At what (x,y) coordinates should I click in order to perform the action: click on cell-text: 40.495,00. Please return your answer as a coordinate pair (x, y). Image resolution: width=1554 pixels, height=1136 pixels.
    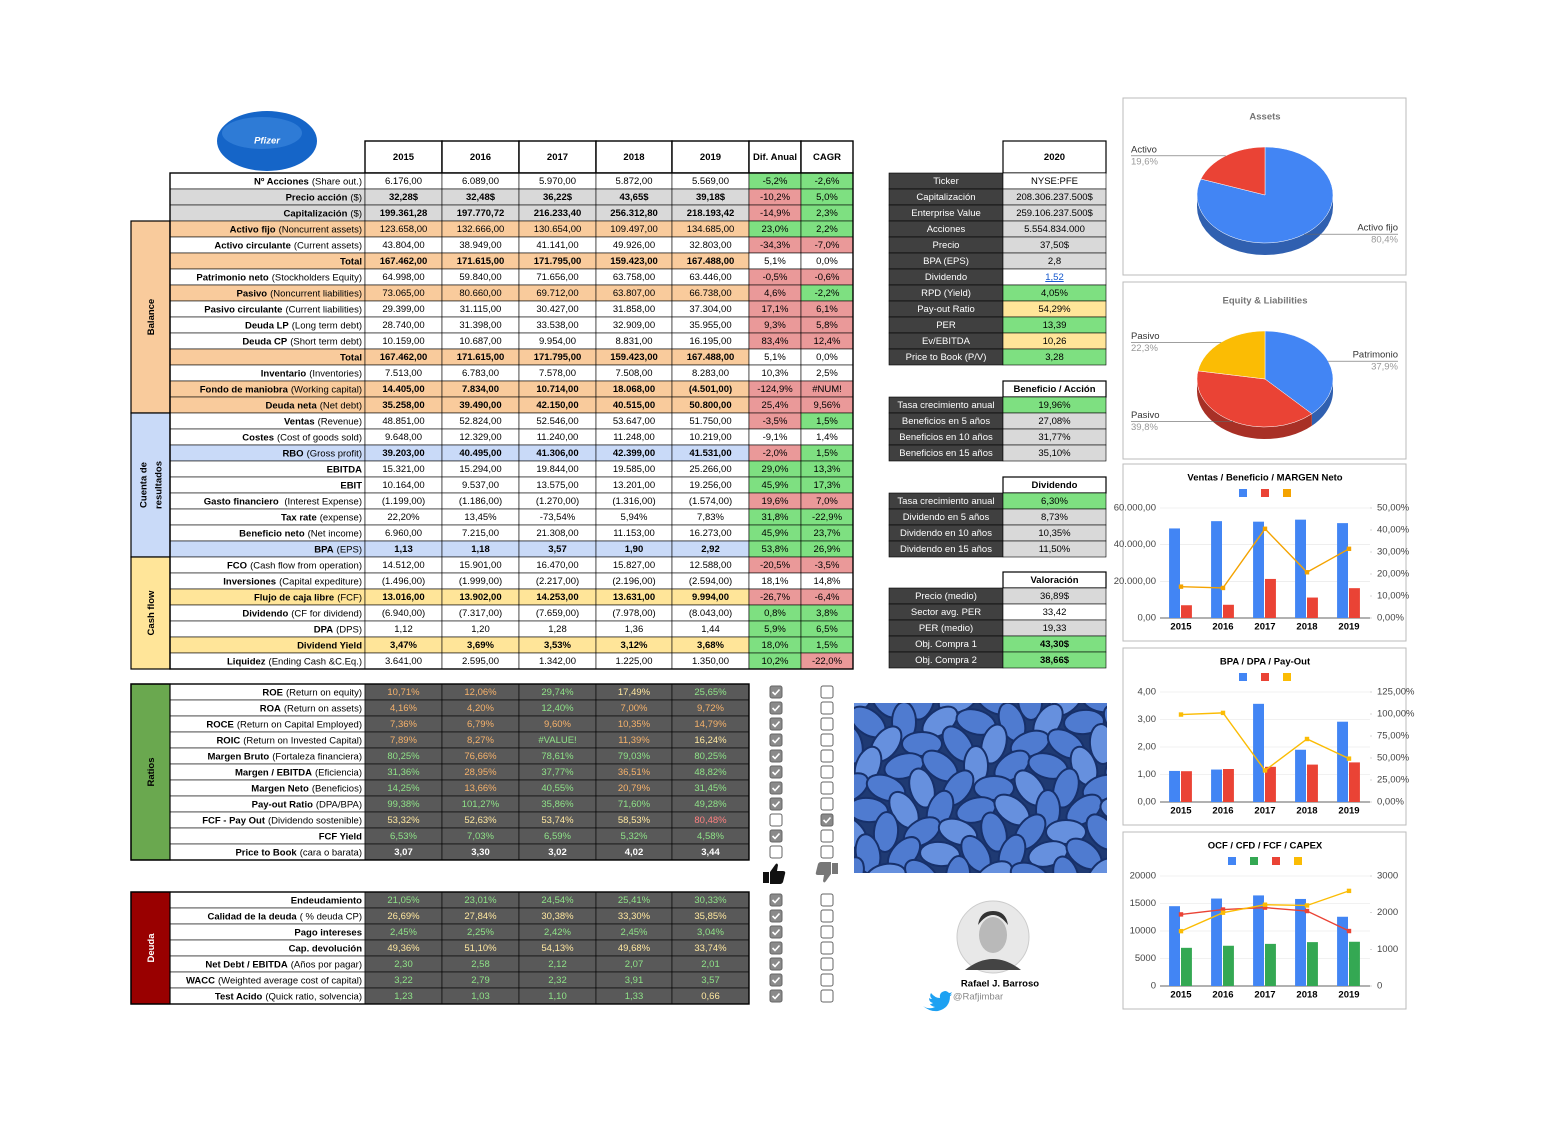
    Looking at the image, I should click on (480, 453).